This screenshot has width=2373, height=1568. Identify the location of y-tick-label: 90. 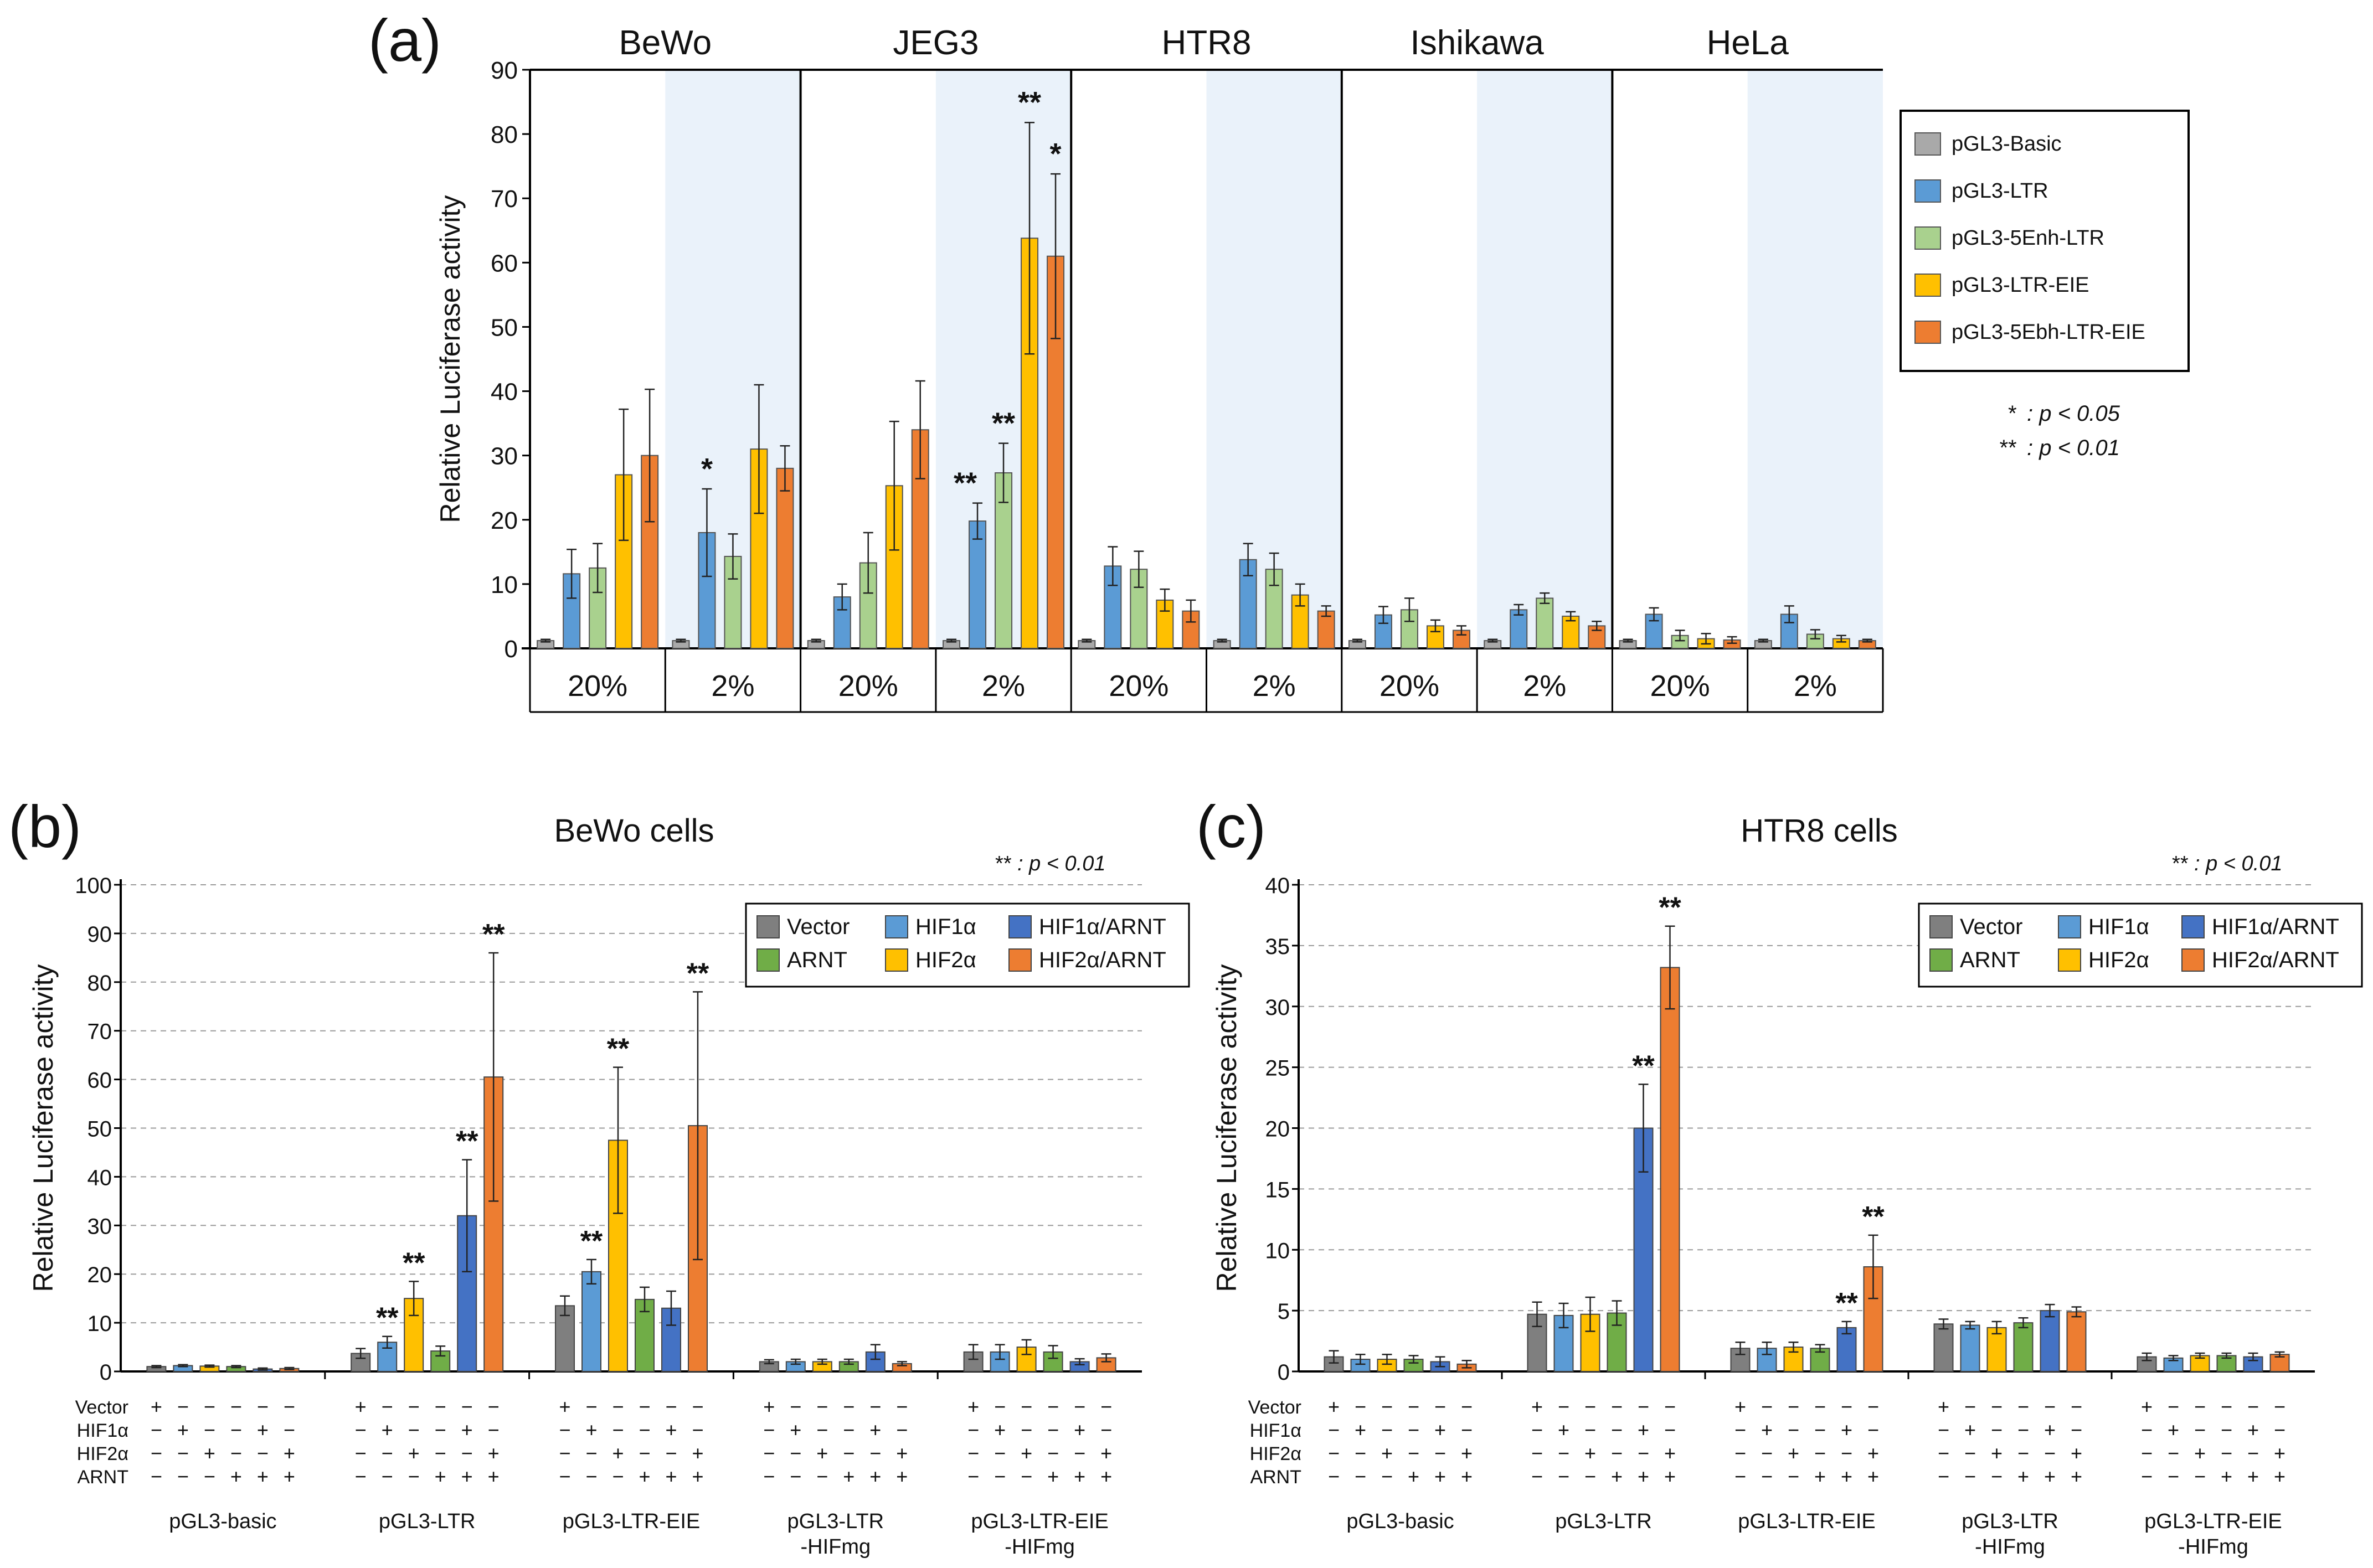
(504, 70).